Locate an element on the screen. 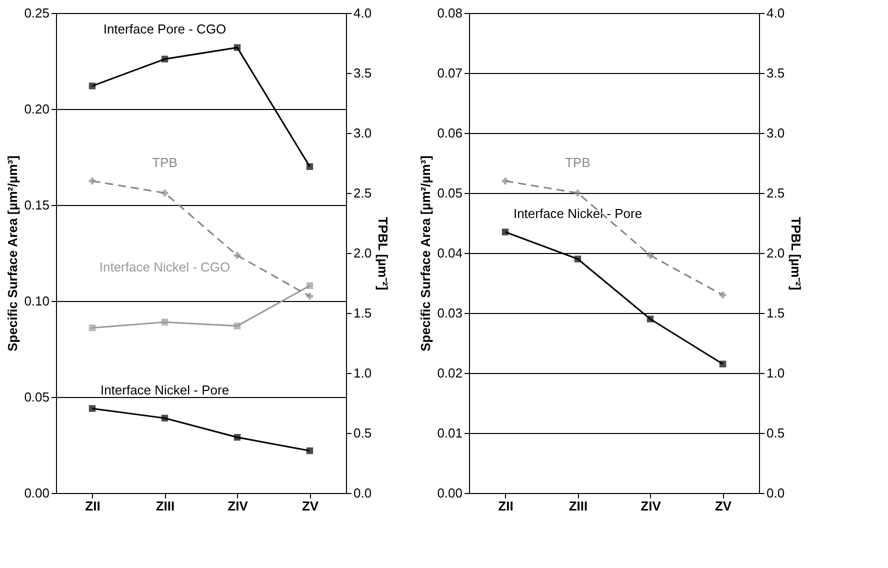  y-tick-label: 0.04 is located at coordinates (449, 253).